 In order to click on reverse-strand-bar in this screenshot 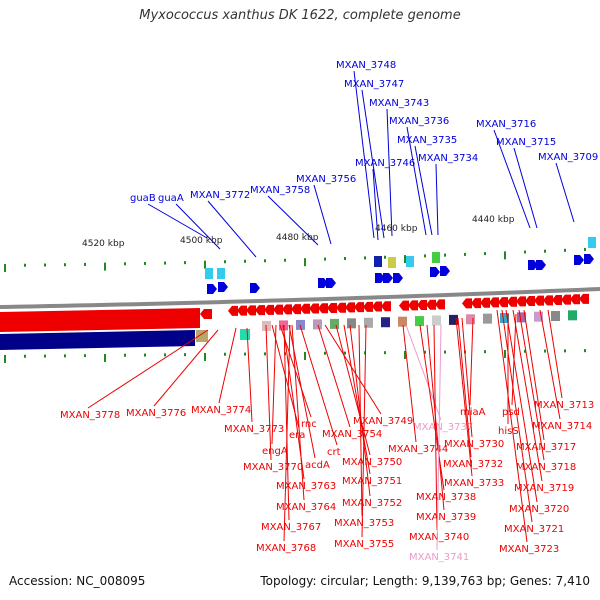, I will do `click(100, 320)`.